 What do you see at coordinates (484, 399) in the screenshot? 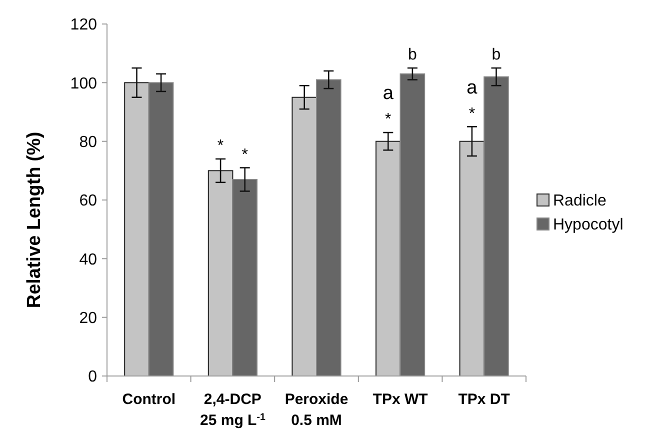
I see `x-tick-label: TPx DT` at bounding box center [484, 399].